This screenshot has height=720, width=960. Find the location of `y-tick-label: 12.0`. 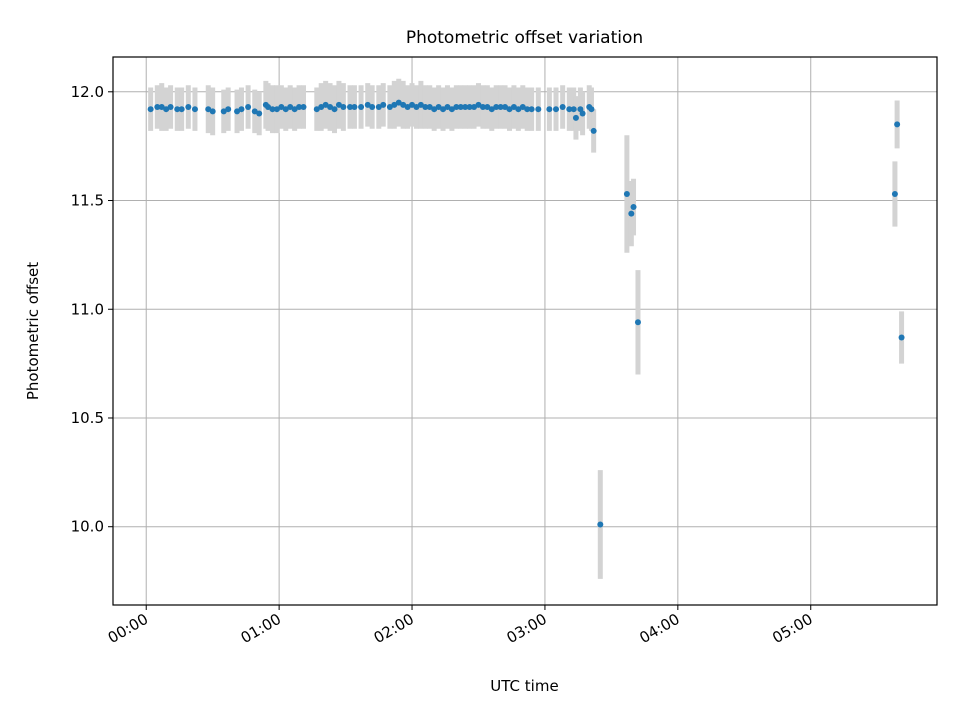

y-tick-label: 12.0 is located at coordinates (87, 92).